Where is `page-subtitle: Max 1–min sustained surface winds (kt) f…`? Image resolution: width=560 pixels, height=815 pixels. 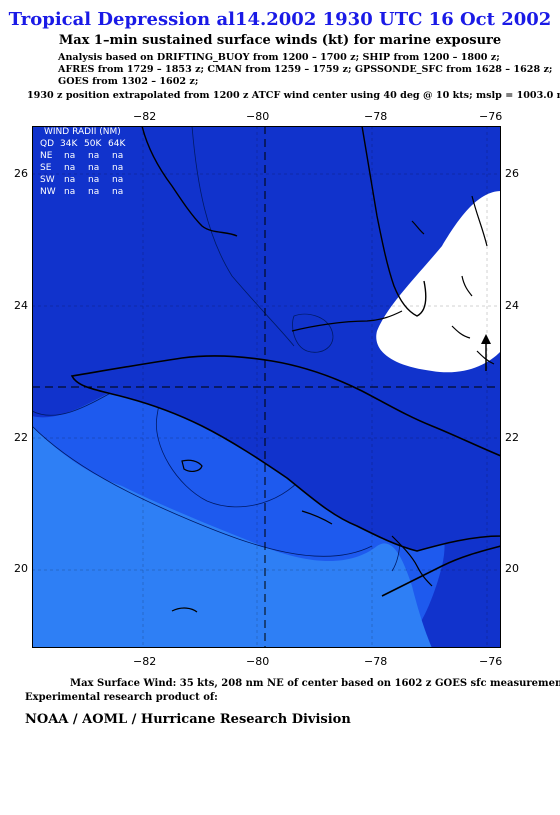
page-subtitle: Max 1–min sustained surface winds (kt) f… is located at coordinates (280, 40).